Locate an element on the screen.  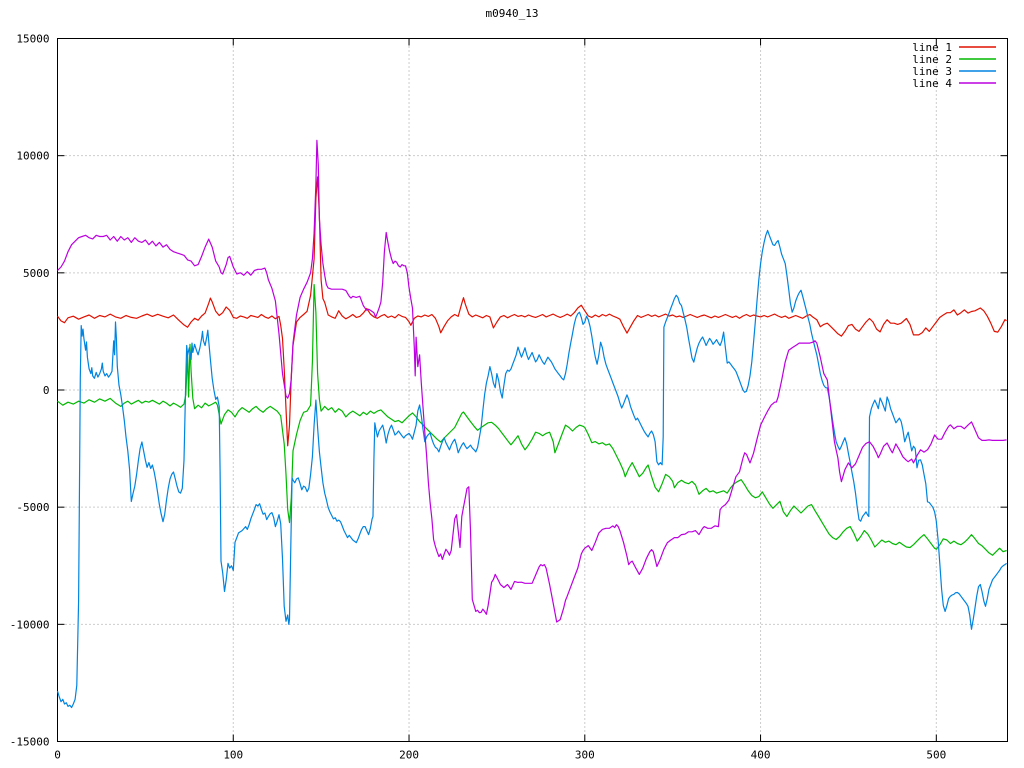
y-tick-label: -10000 is located at coordinates (30, 624).